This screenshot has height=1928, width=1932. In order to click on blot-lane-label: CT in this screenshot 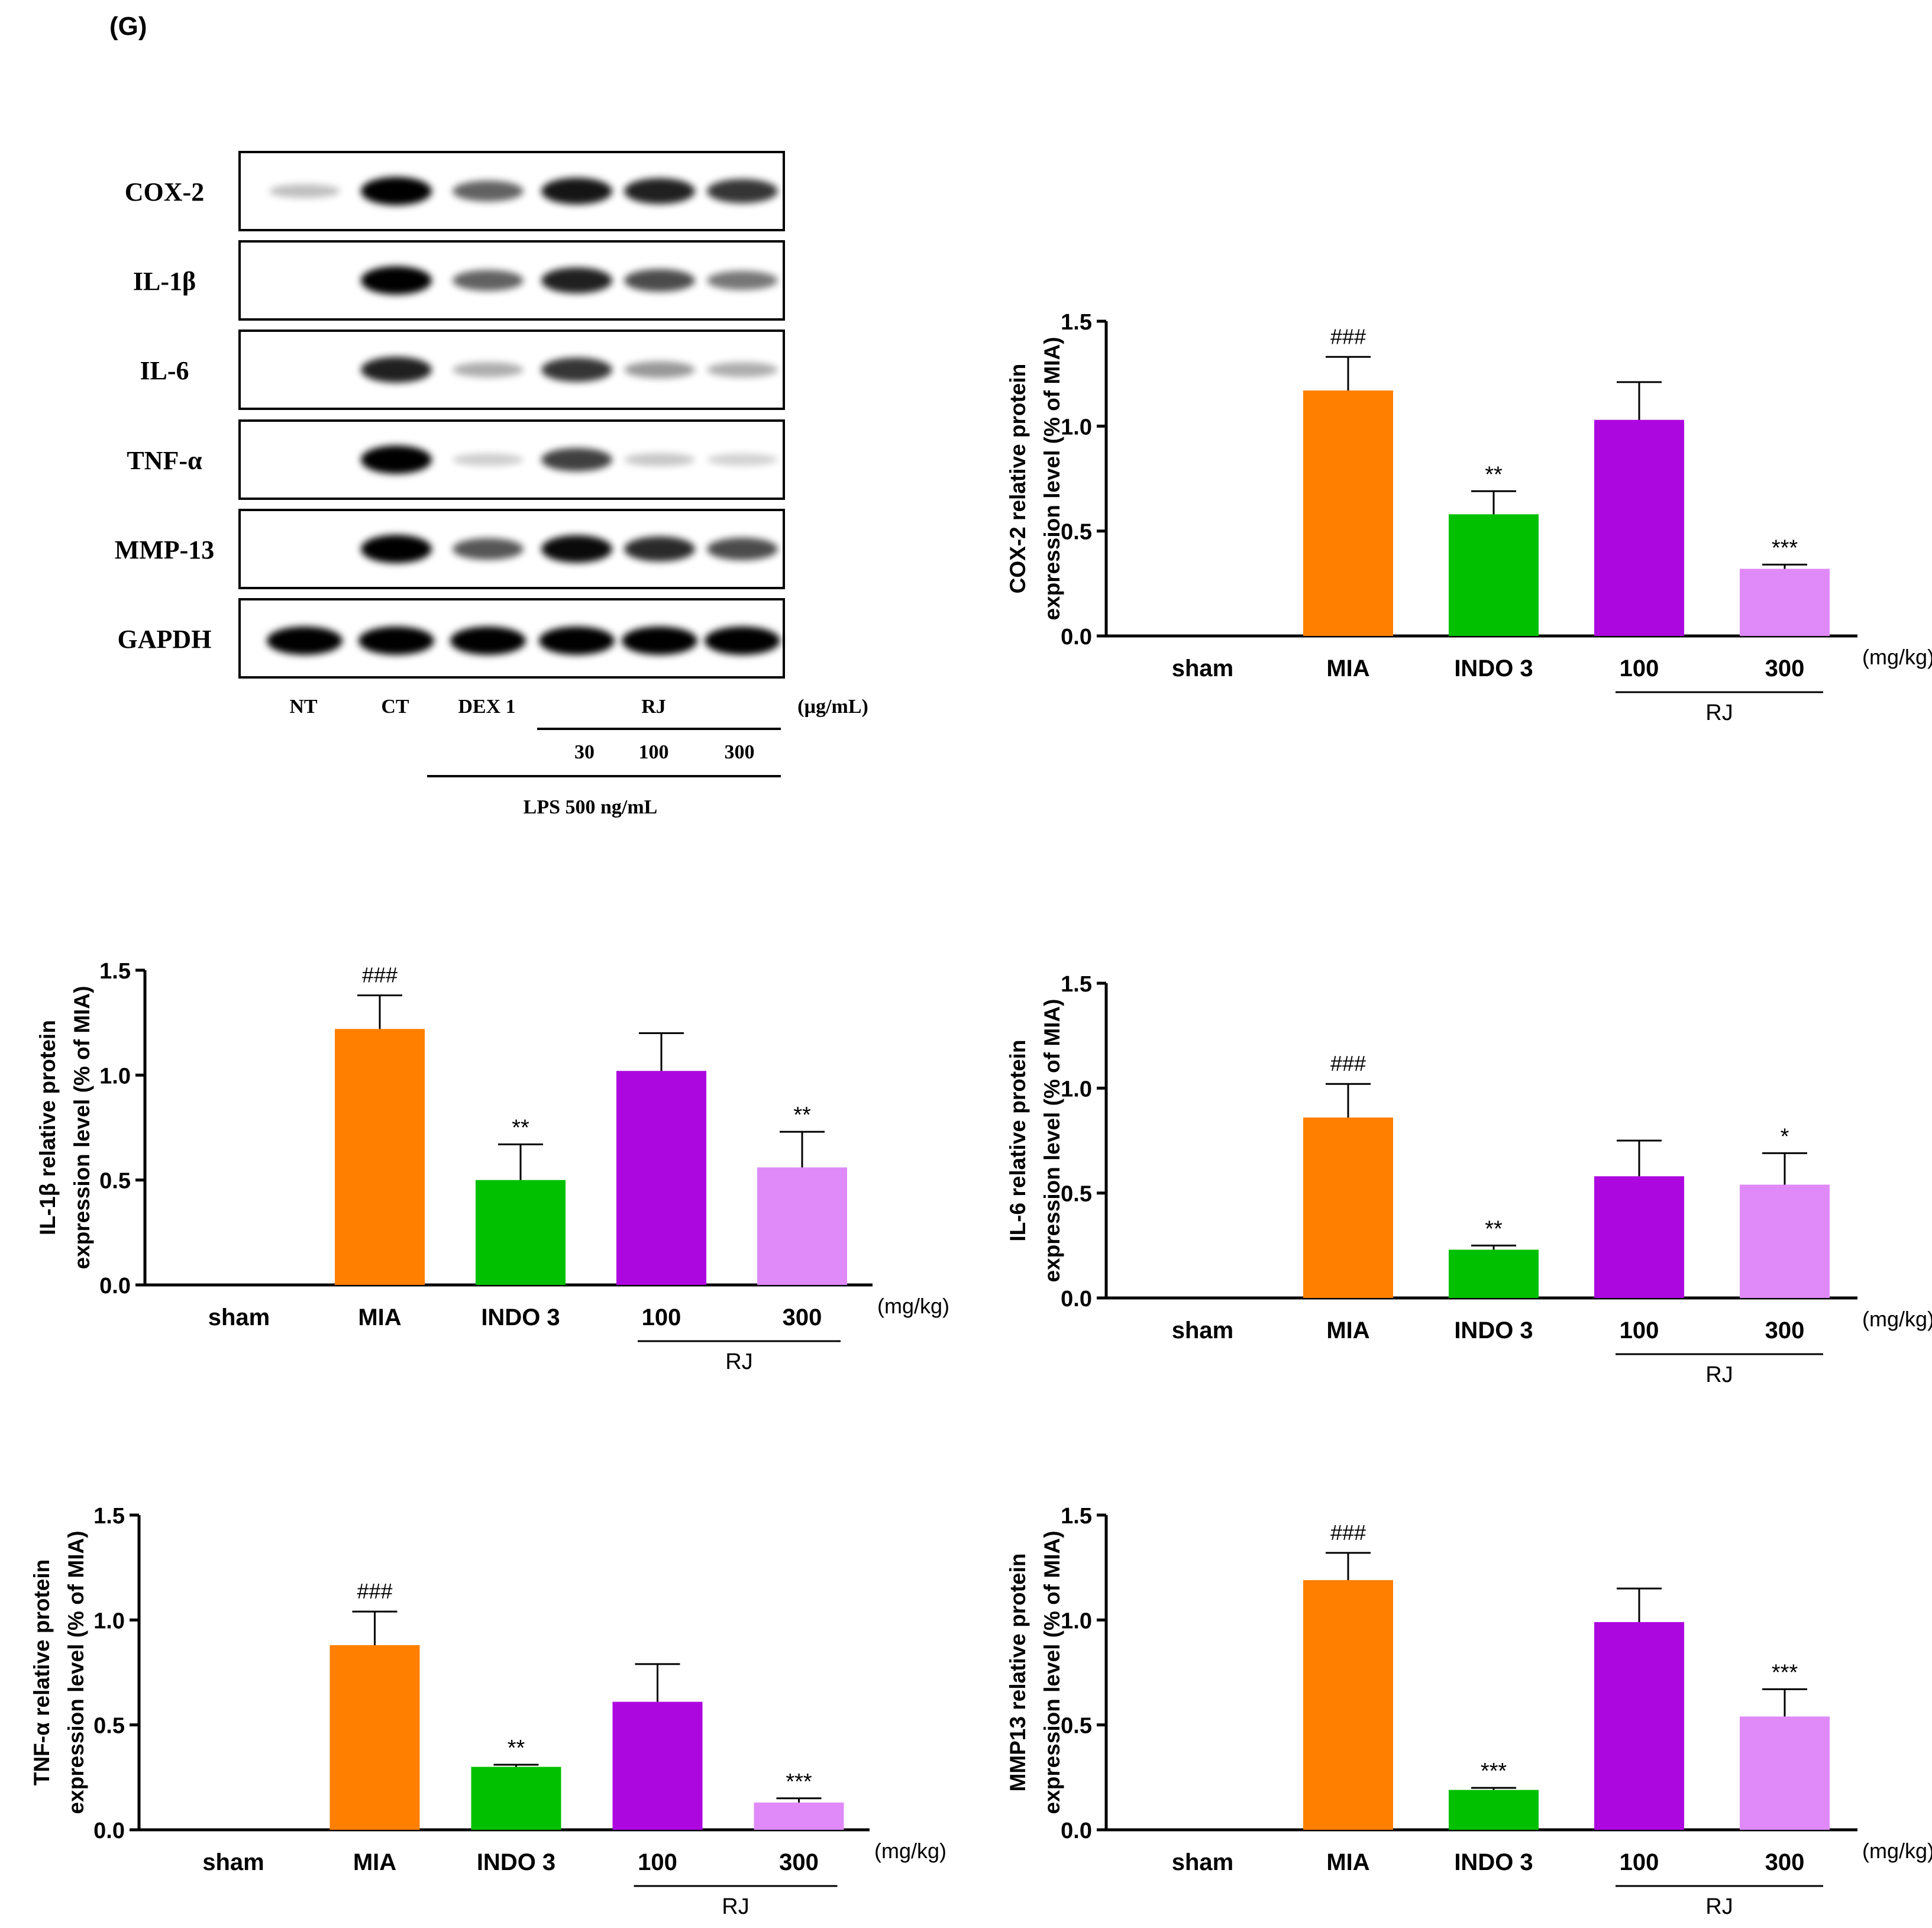, I will do `click(395, 707)`.